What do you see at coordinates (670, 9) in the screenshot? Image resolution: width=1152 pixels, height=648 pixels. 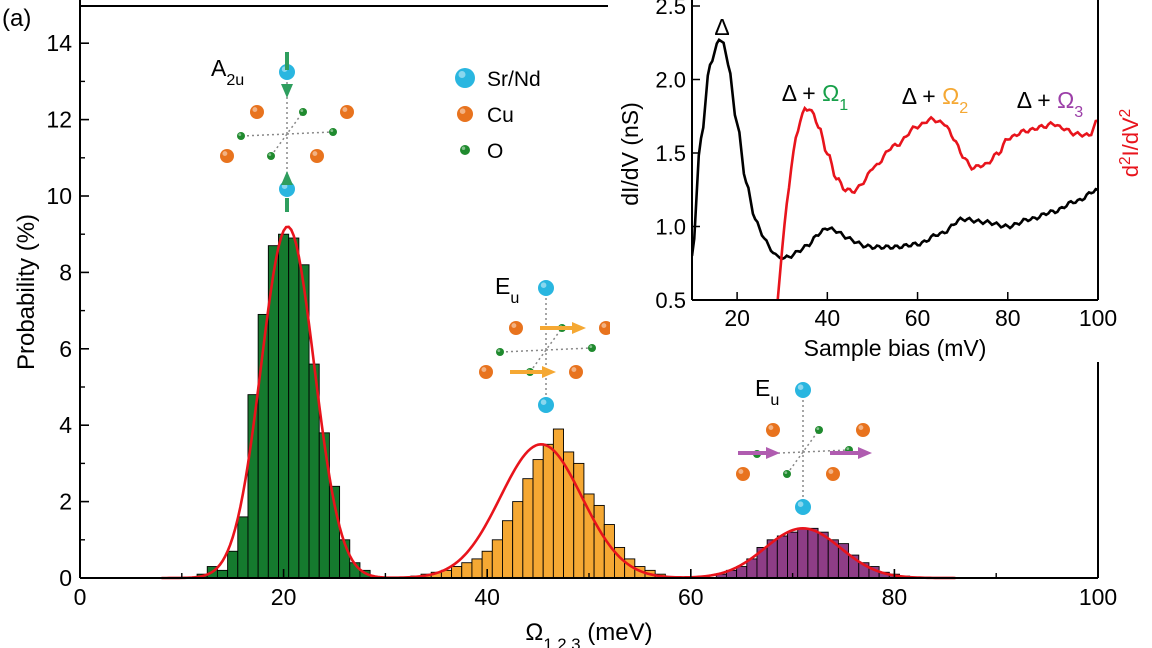 I see `inset-y-tick-label: 2.5` at bounding box center [670, 9].